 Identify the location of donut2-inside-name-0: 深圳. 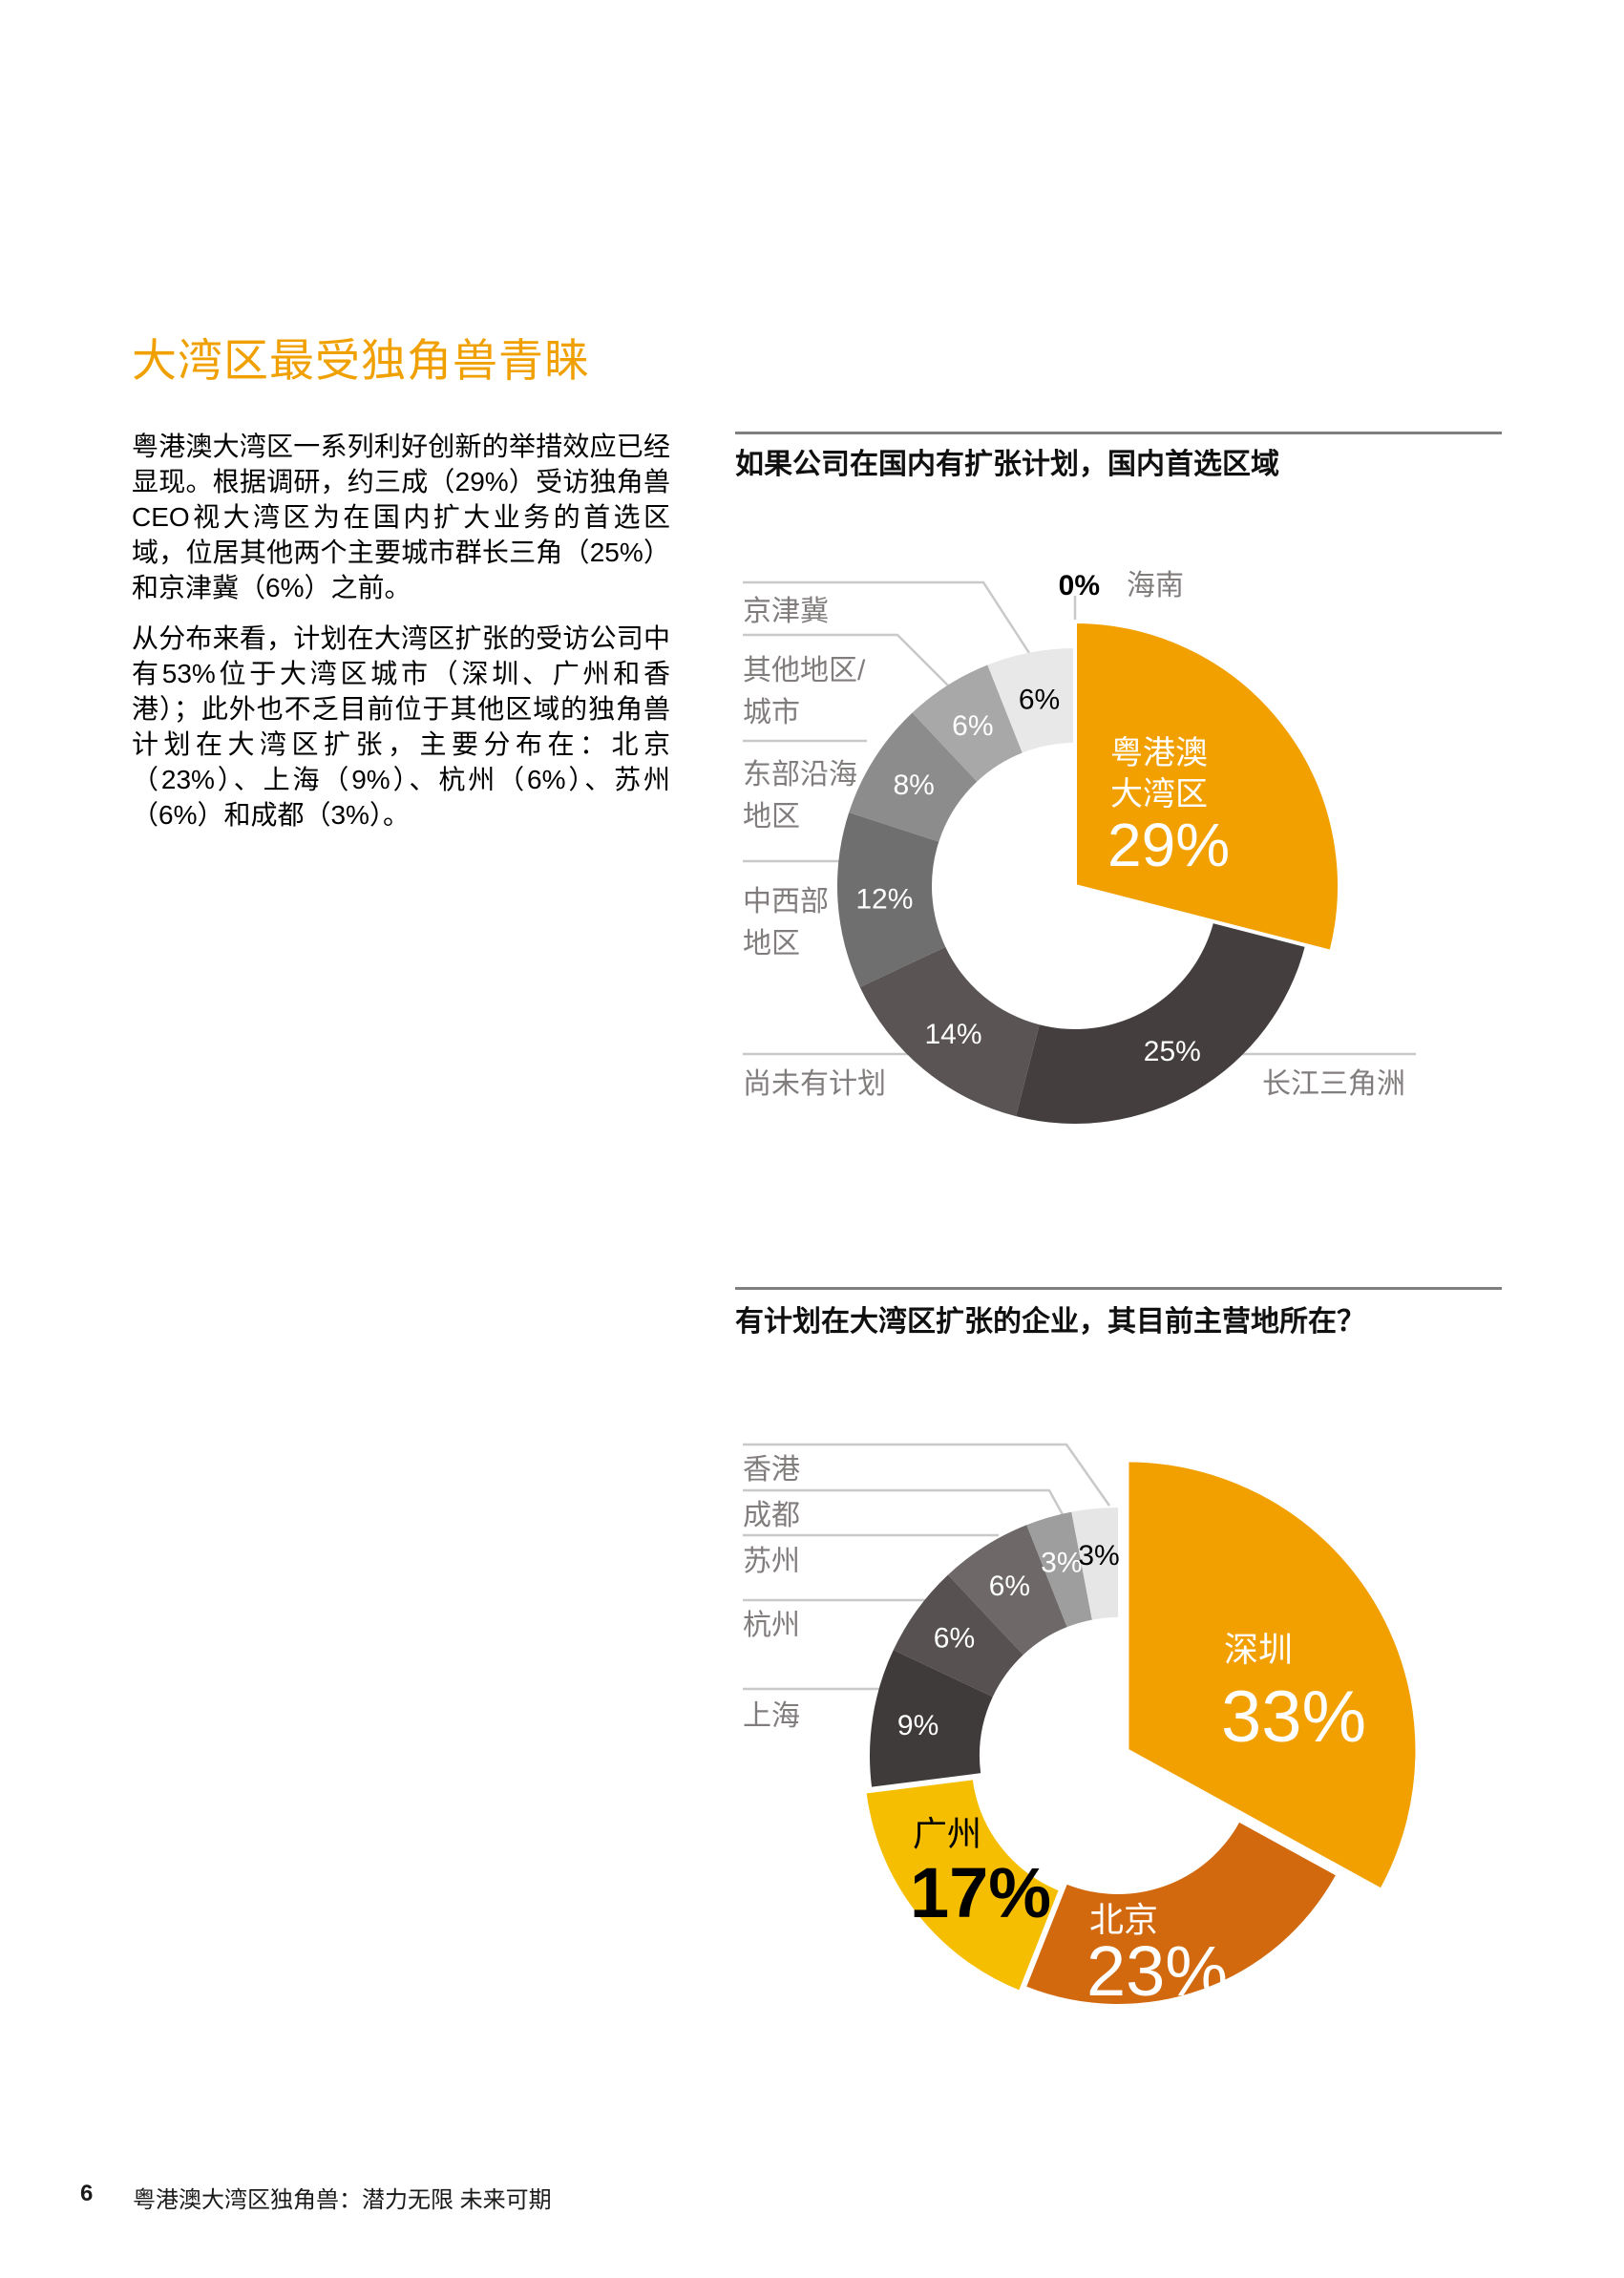
(1258, 1649).